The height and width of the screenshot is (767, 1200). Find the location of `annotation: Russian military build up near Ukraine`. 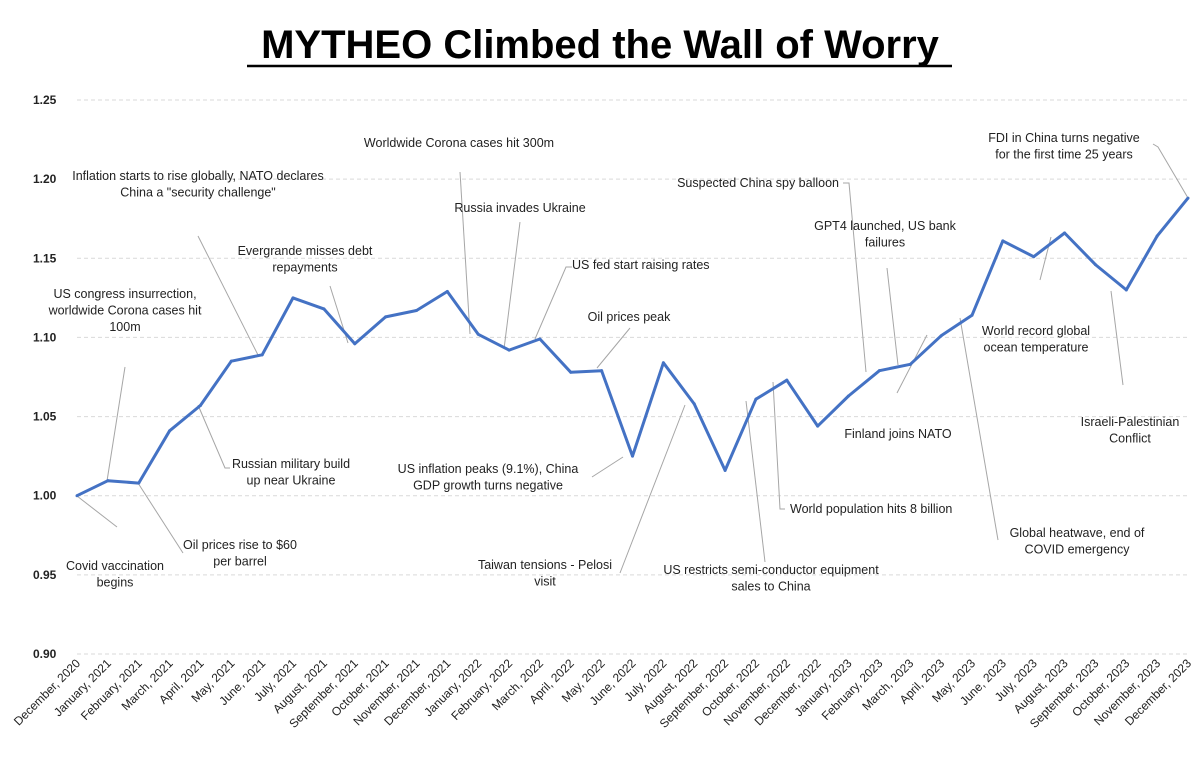

annotation: Russian military build up near Ukraine is located at coordinates (291, 472).